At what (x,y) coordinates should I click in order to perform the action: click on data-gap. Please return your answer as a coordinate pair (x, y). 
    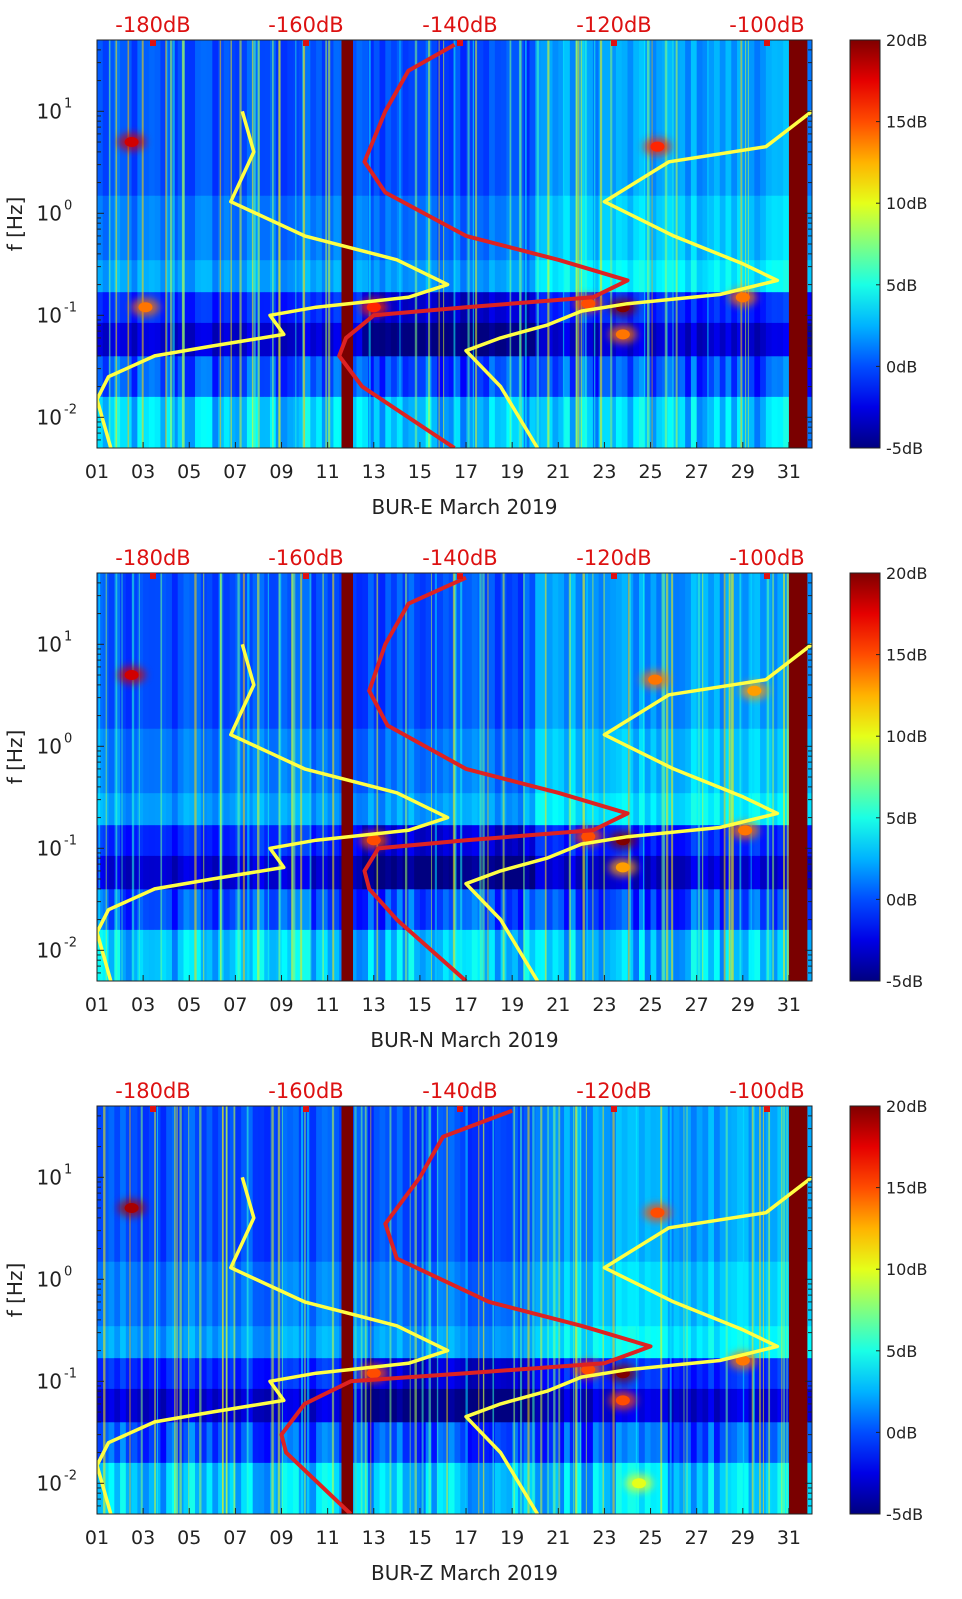
    Looking at the image, I should click on (347, 1310).